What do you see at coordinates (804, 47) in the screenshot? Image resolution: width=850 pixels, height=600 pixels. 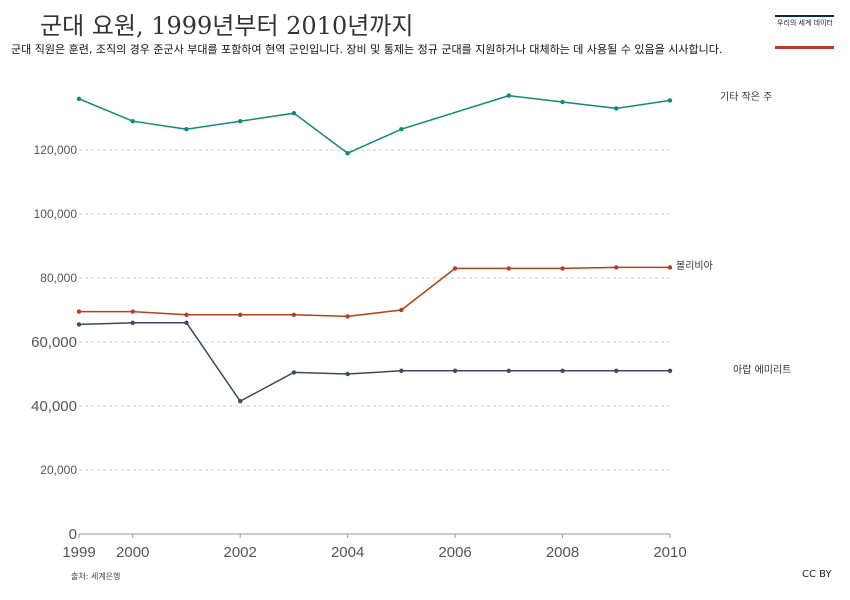 I see `logo-bottom-bar` at bounding box center [804, 47].